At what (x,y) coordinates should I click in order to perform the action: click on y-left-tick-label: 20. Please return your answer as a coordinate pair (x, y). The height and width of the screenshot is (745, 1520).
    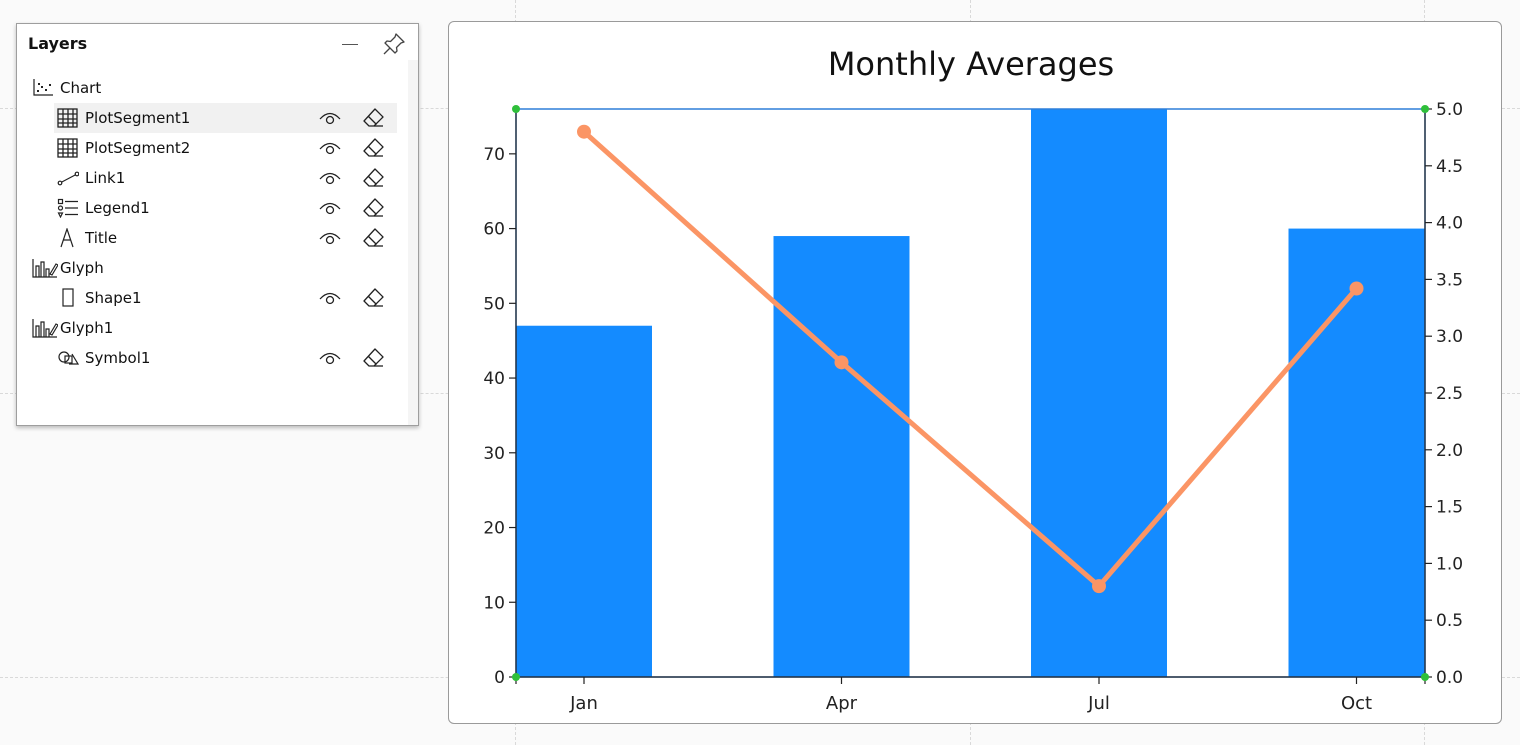
    Looking at the image, I should click on (494, 529).